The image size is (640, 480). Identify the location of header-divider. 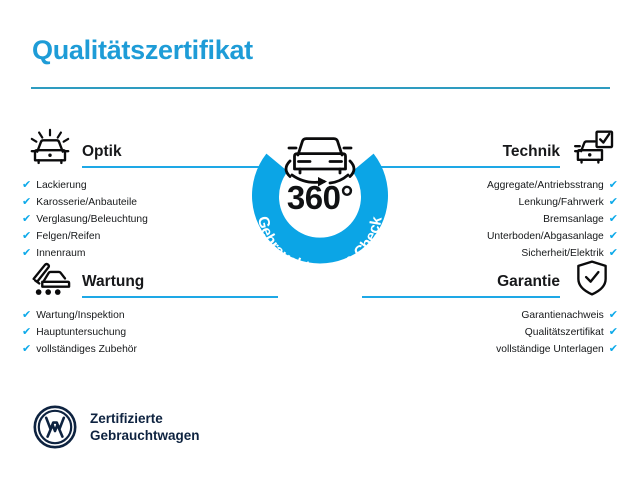
(320, 88).